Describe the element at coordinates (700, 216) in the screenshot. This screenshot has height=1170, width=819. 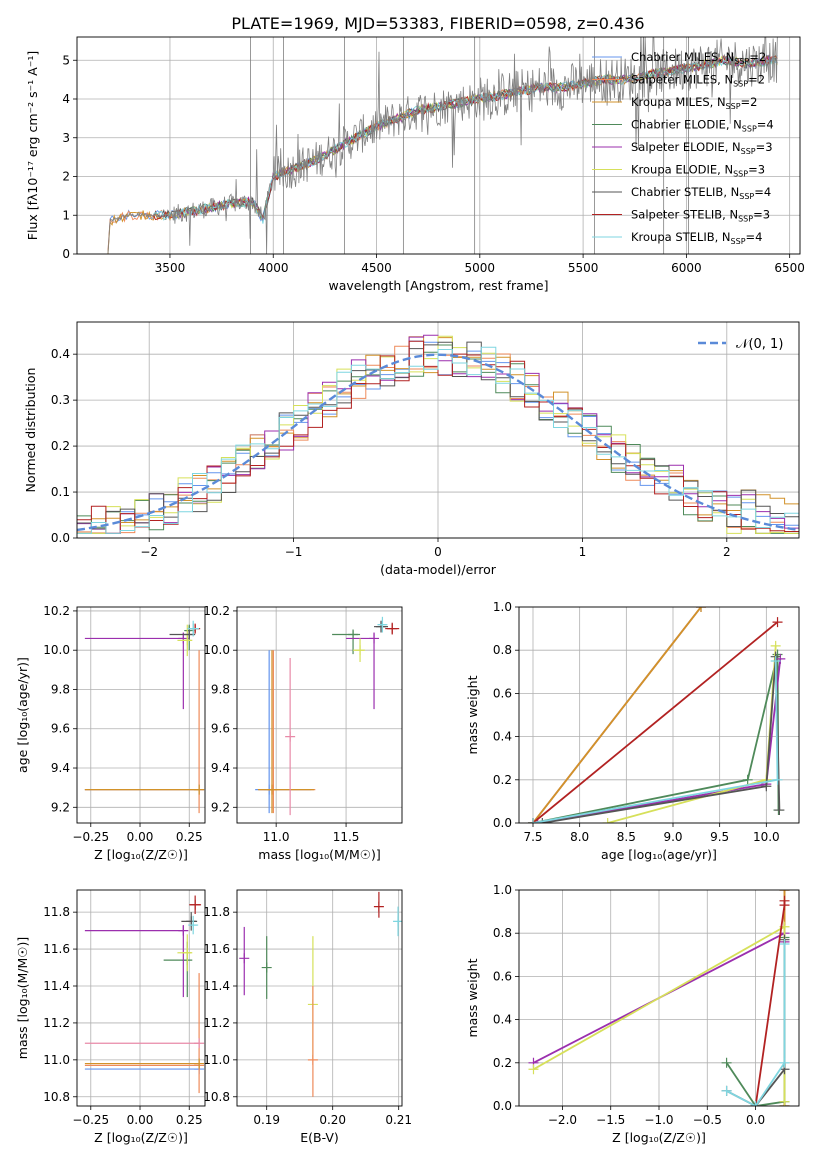
I see `legend-label: Salpeter STELIB, NSSP=3` at that location.